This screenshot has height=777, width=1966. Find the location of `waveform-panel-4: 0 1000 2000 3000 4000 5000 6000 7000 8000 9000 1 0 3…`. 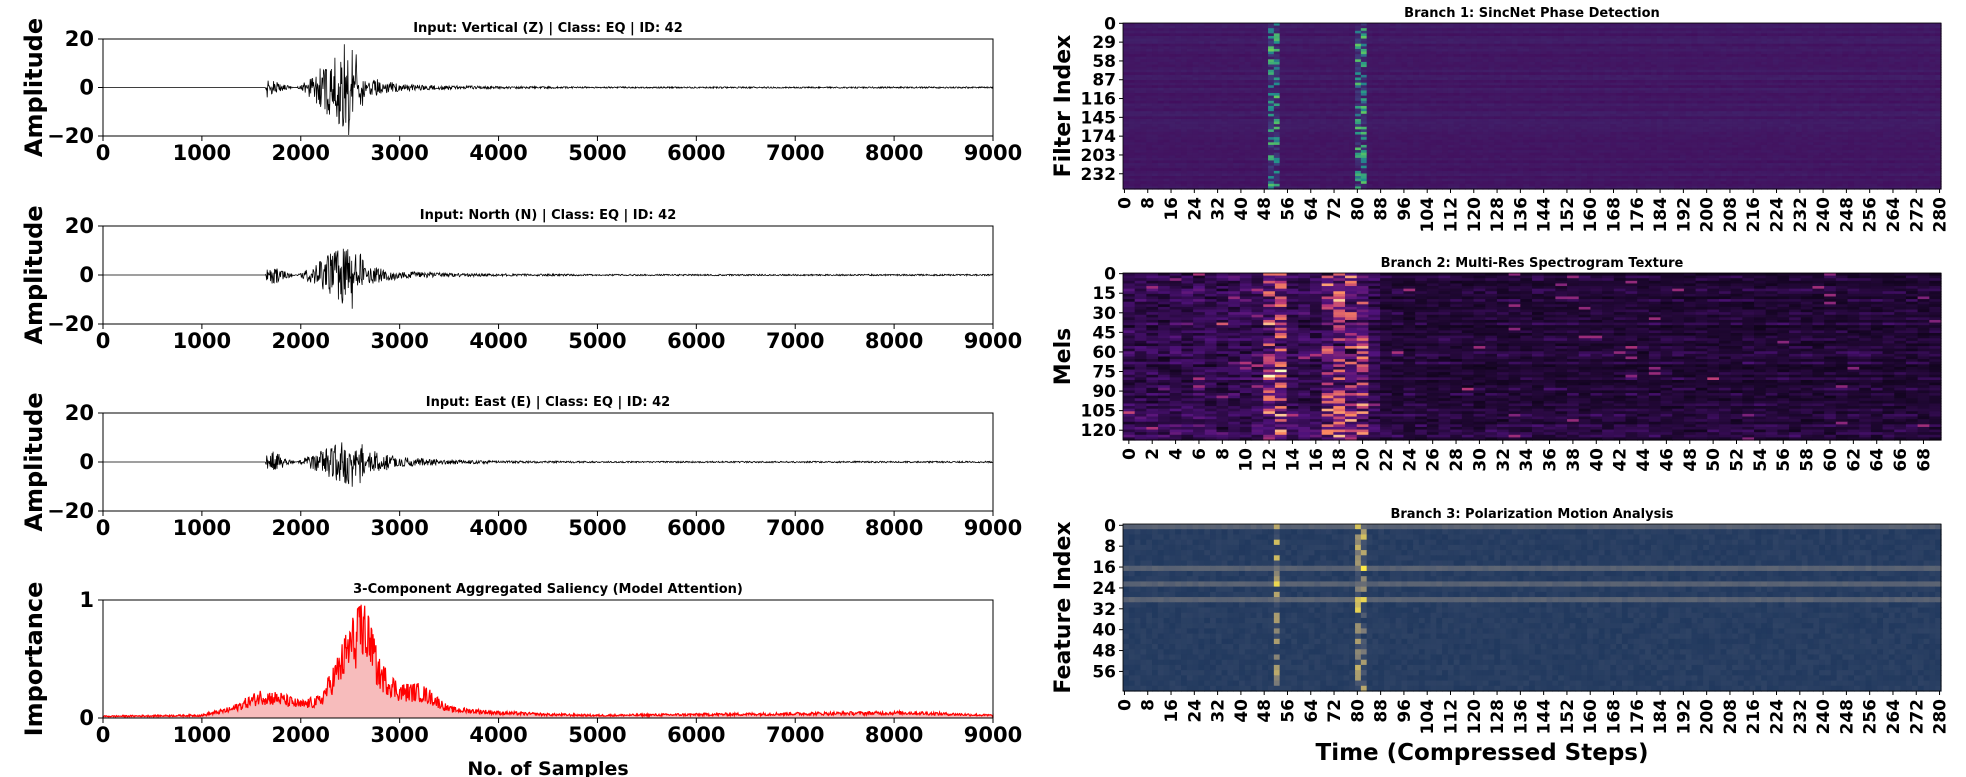

waveform-panel-4: 0 1000 2000 3000 4000 5000 6000 7000 8000 9000 1 0 3… is located at coordinates (521, 679).